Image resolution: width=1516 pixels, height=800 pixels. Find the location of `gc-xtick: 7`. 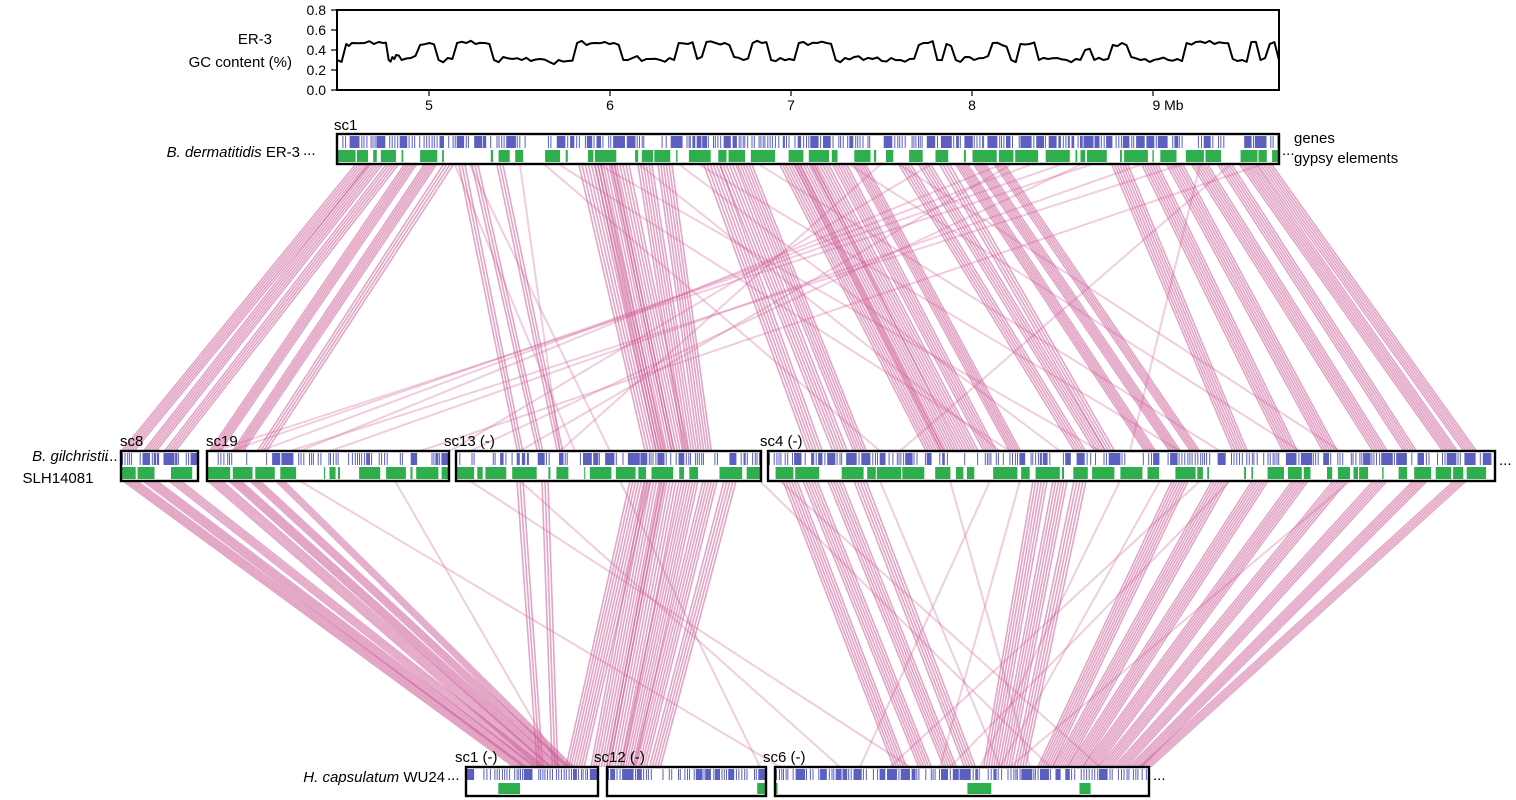

gc-xtick: 7 is located at coordinates (791, 105).